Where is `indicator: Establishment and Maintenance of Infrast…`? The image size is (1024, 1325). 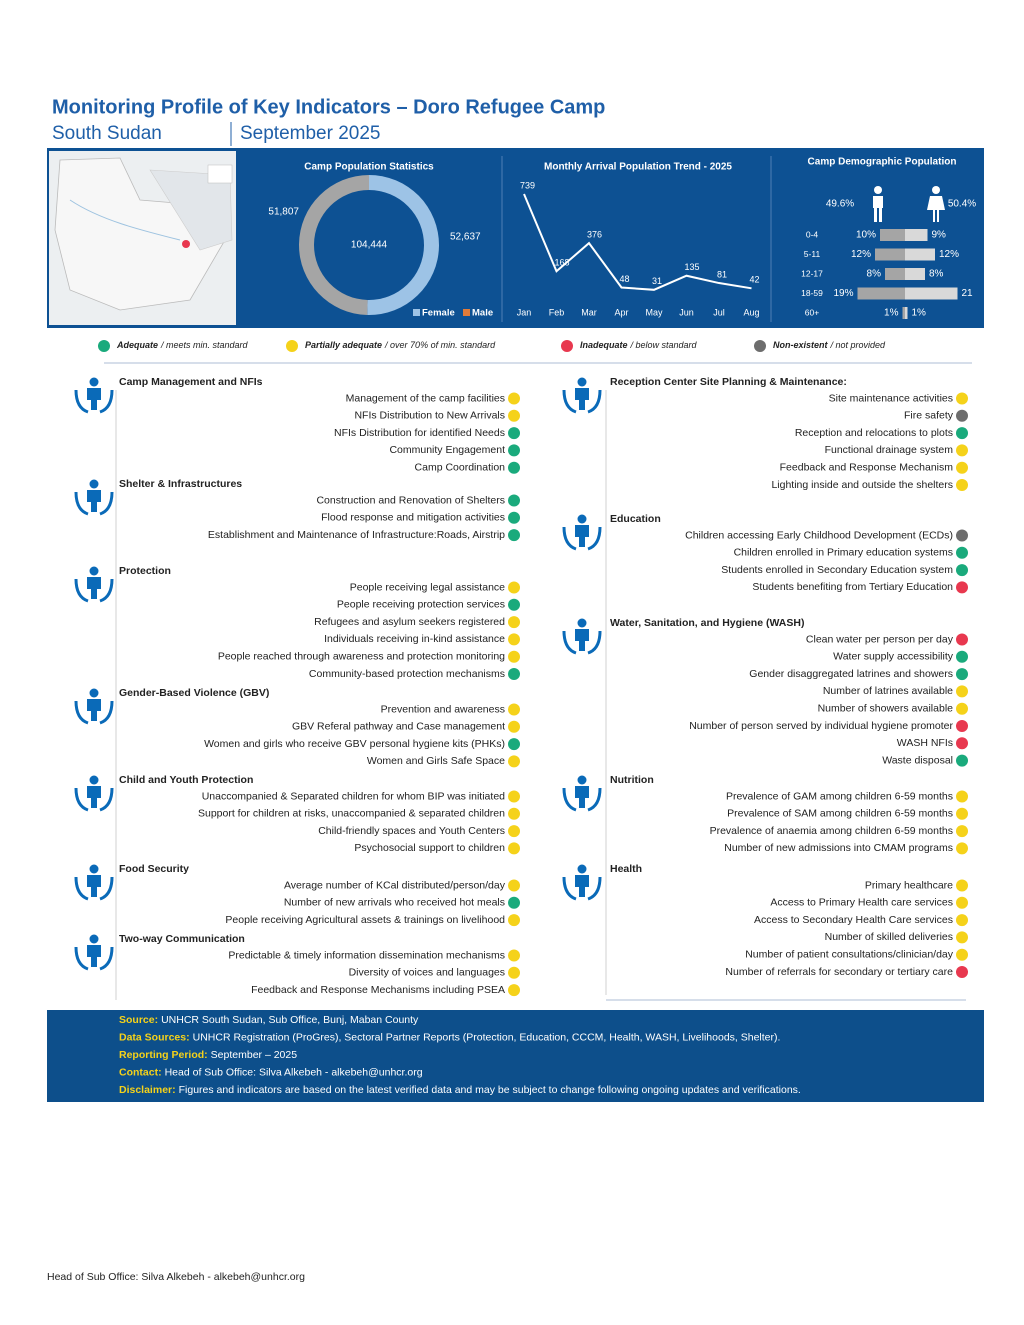 indicator: Establishment and Maintenance of Infrast… is located at coordinates (356, 535).